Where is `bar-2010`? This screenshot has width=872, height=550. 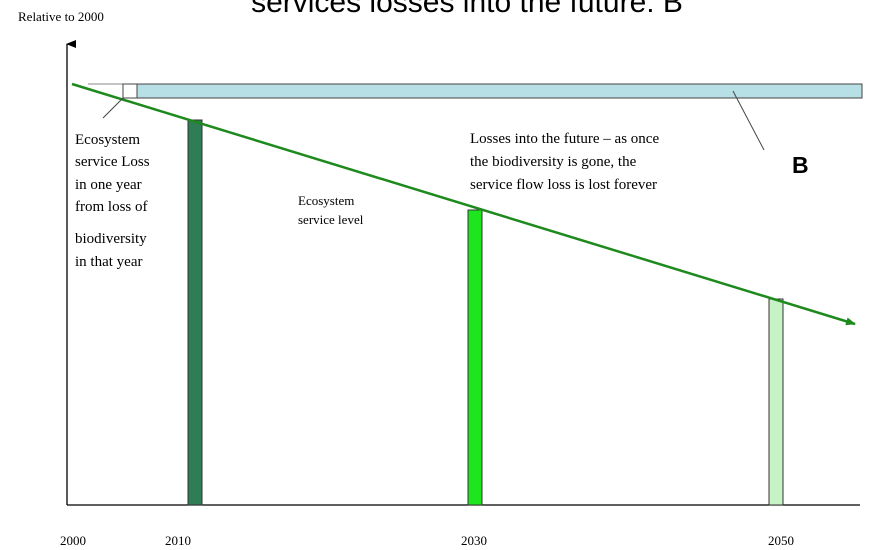
bar-2010 is located at coordinates (195, 312).